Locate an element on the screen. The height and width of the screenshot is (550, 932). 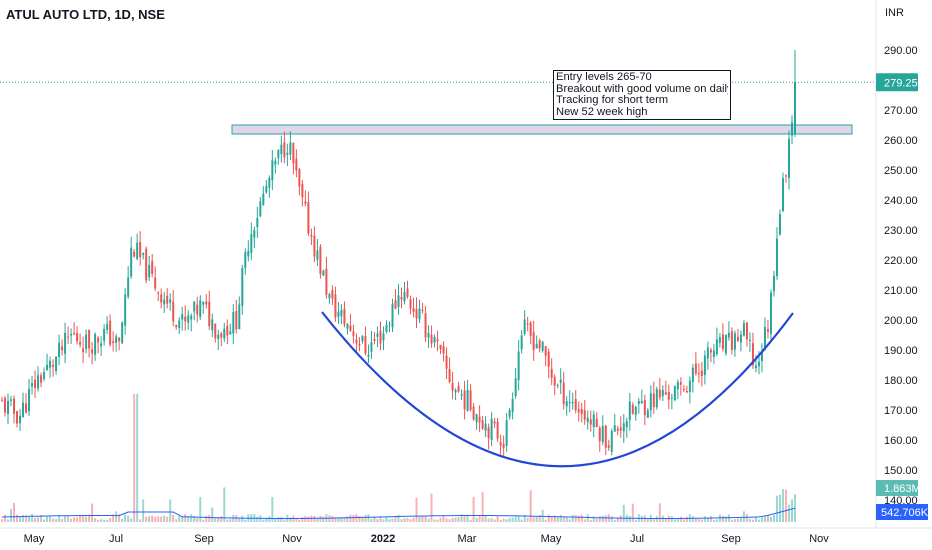
y-tick-label: 290.00 is located at coordinates (901, 51).